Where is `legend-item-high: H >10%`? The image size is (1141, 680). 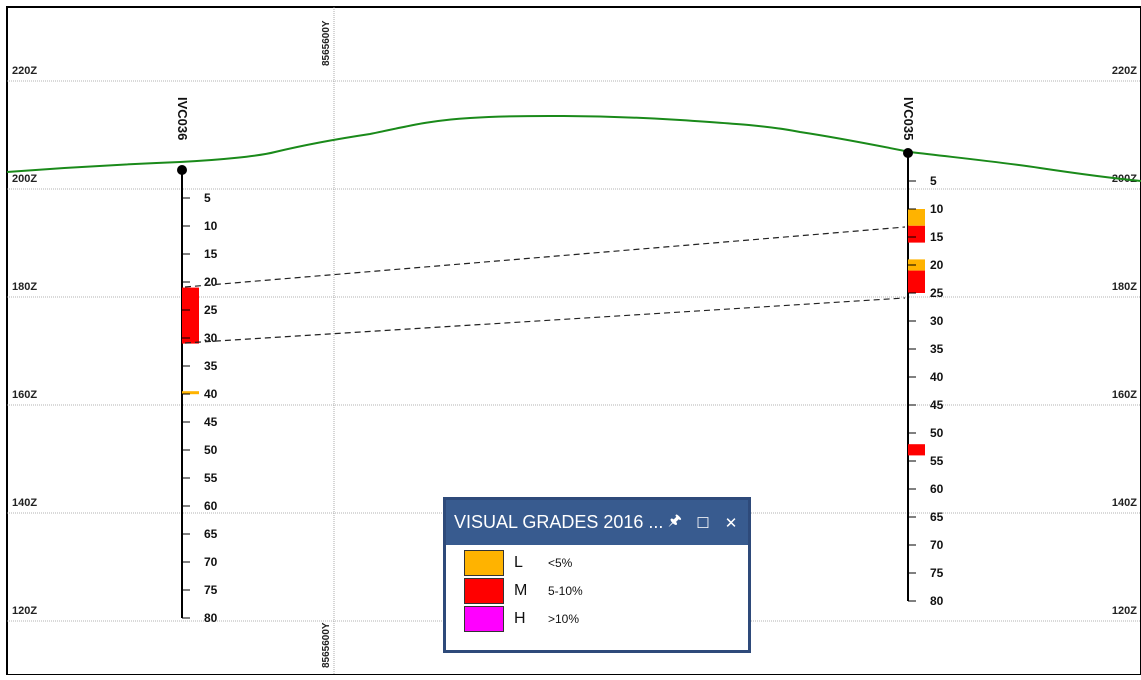
legend-item-high: H >10% is located at coordinates (606, 619).